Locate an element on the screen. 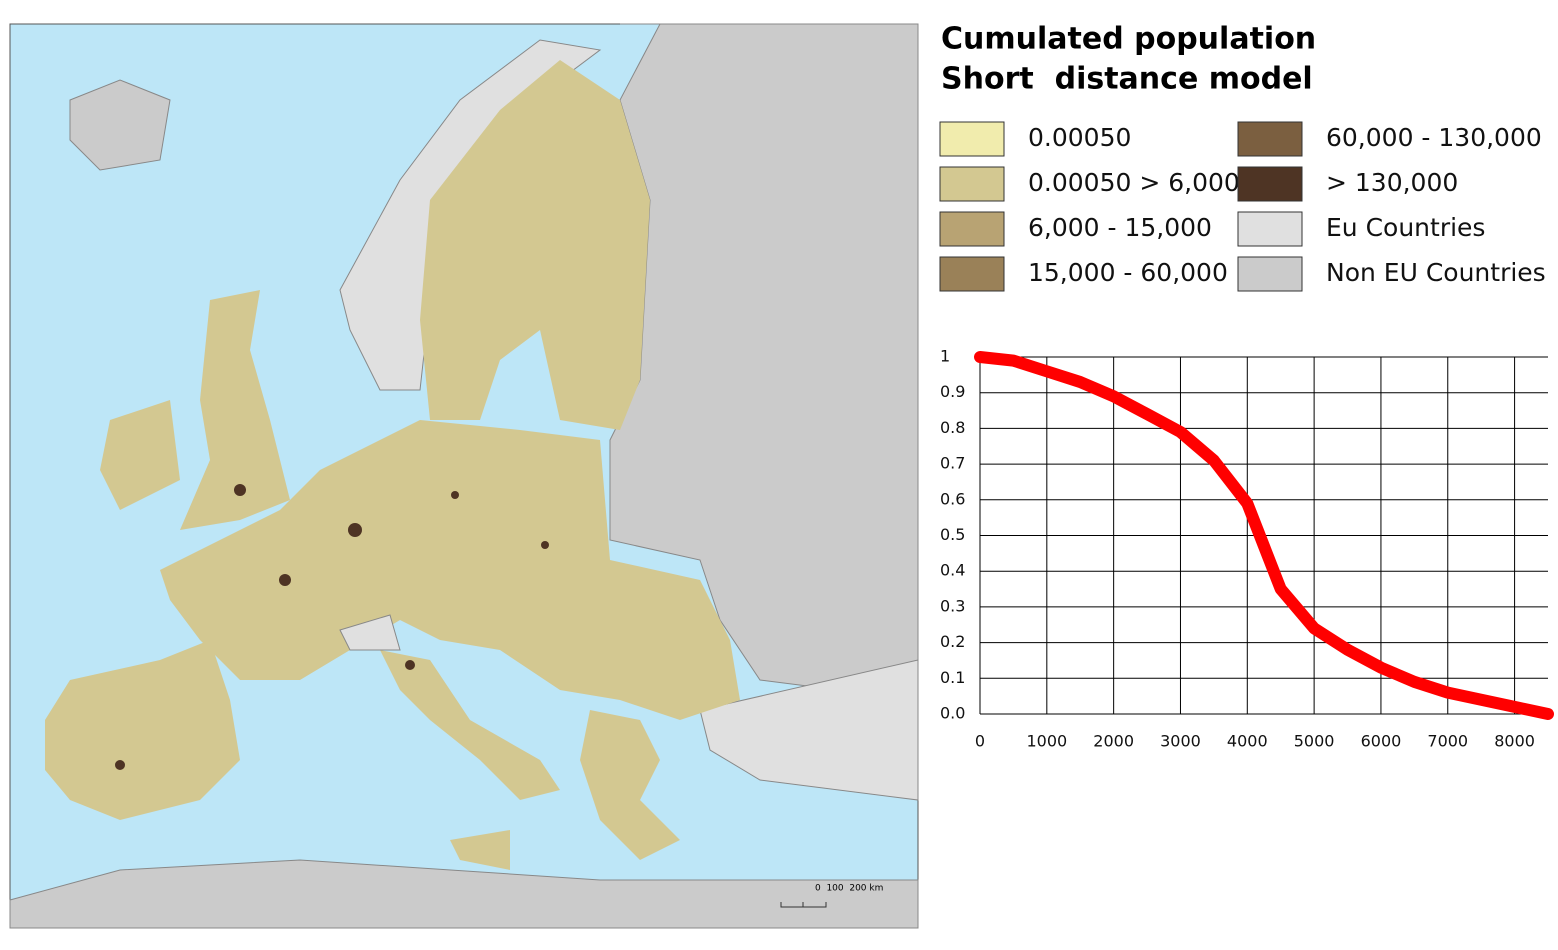 This screenshot has height=950, width=1558. y-tick-label: 0.3 is located at coordinates (952, 605).